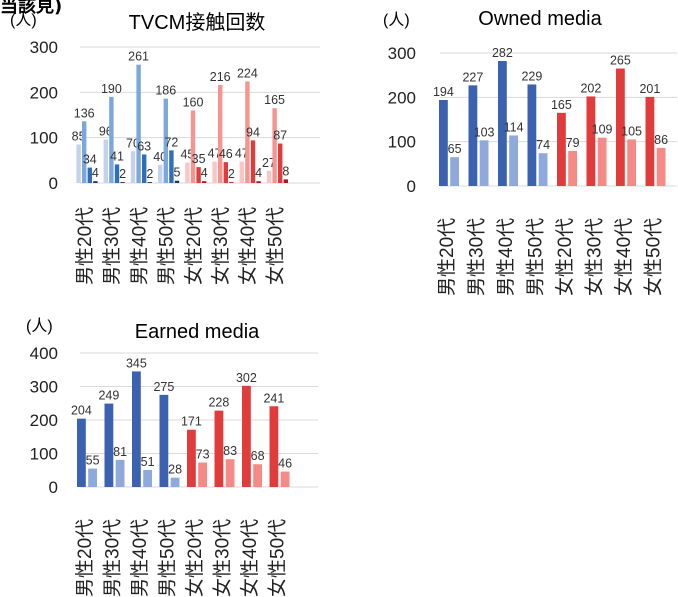  What do you see at coordinates (165, 91) in the screenshot?
I see `data-label: 186` at bounding box center [165, 91].